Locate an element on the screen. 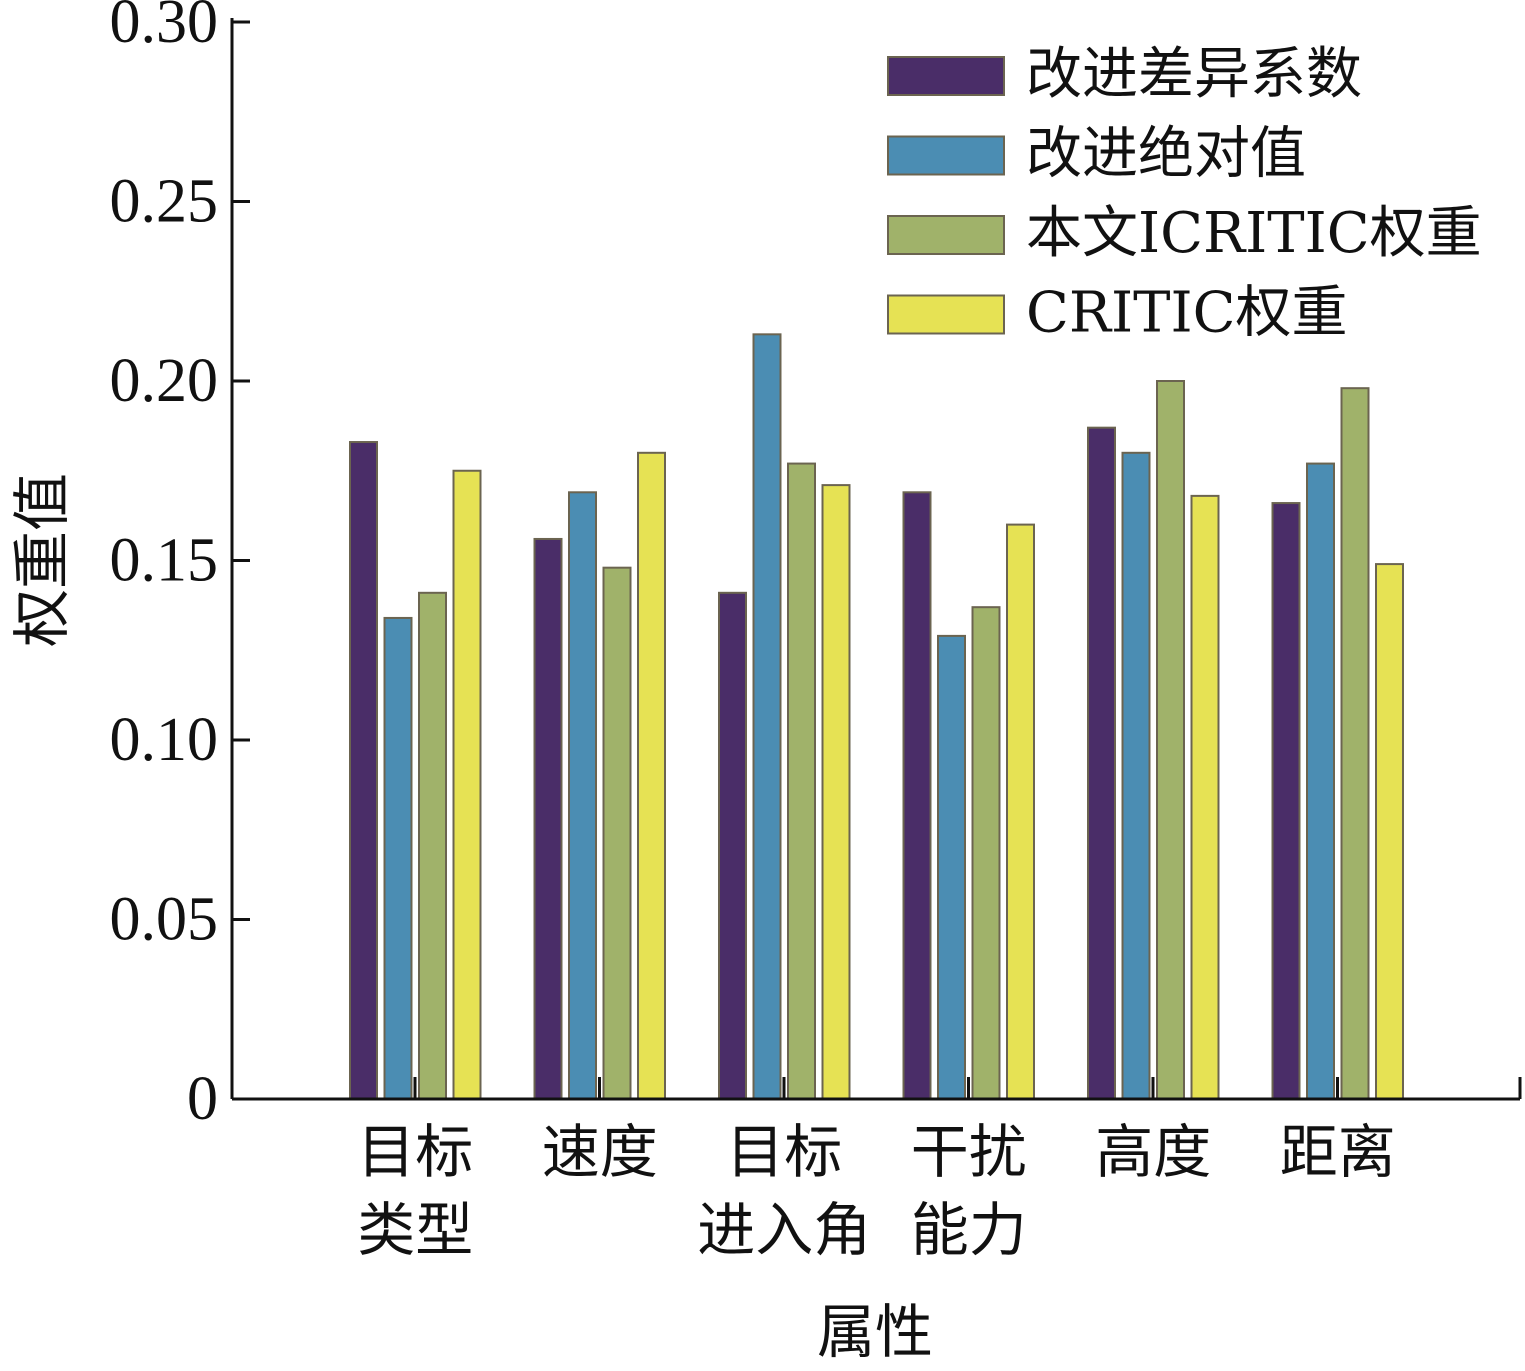 This screenshot has width=1525, height=1371. y-tick-label: 0.25 is located at coordinates (164, 202).